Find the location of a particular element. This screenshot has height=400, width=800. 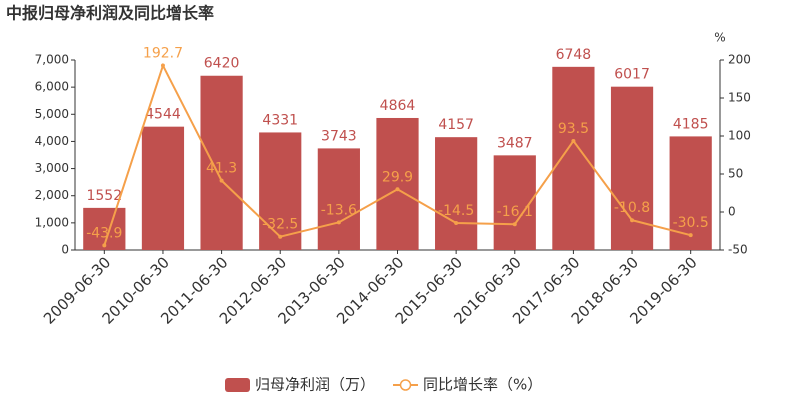

y-tick-label: 0 is located at coordinates (65, 250).